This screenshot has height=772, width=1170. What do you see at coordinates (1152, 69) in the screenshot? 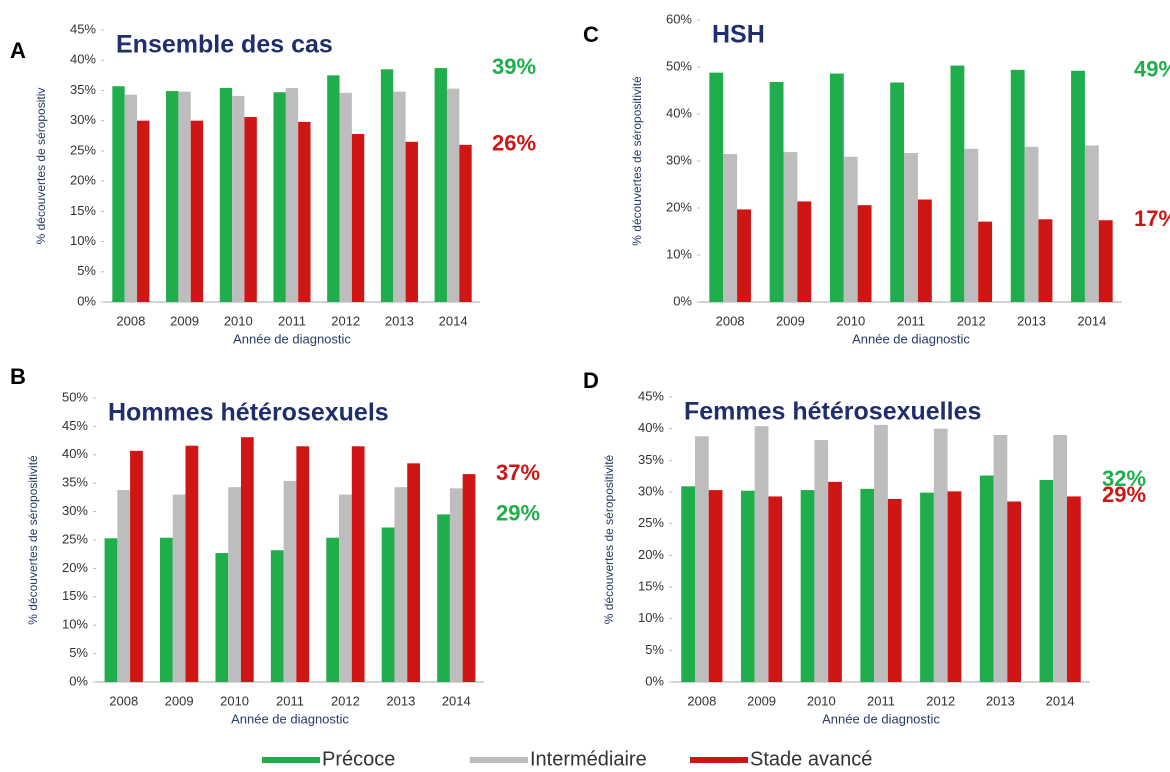
I see `end-label: 49%` at bounding box center [1152, 69].